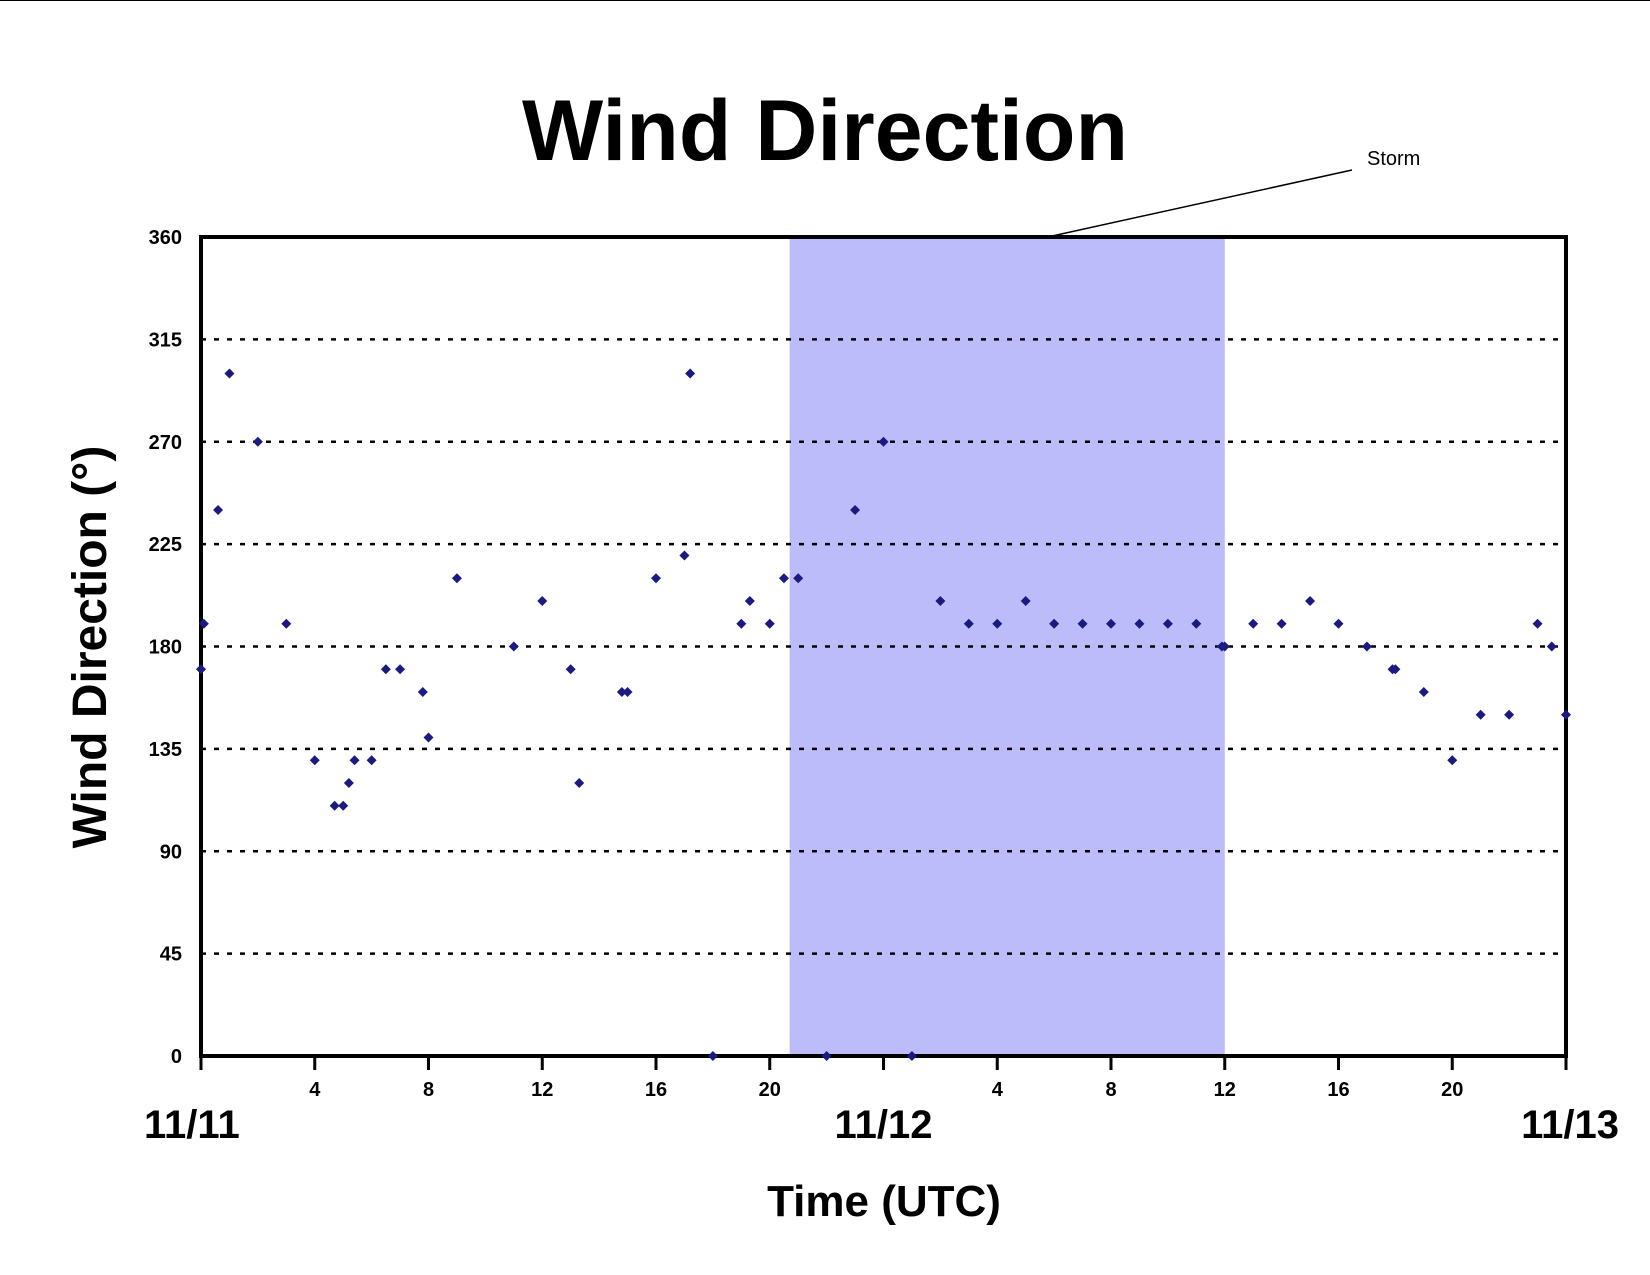  What do you see at coordinates (176, 1057) in the screenshot?
I see `y-tick-label: 0` at bounding box center [176, 1057].